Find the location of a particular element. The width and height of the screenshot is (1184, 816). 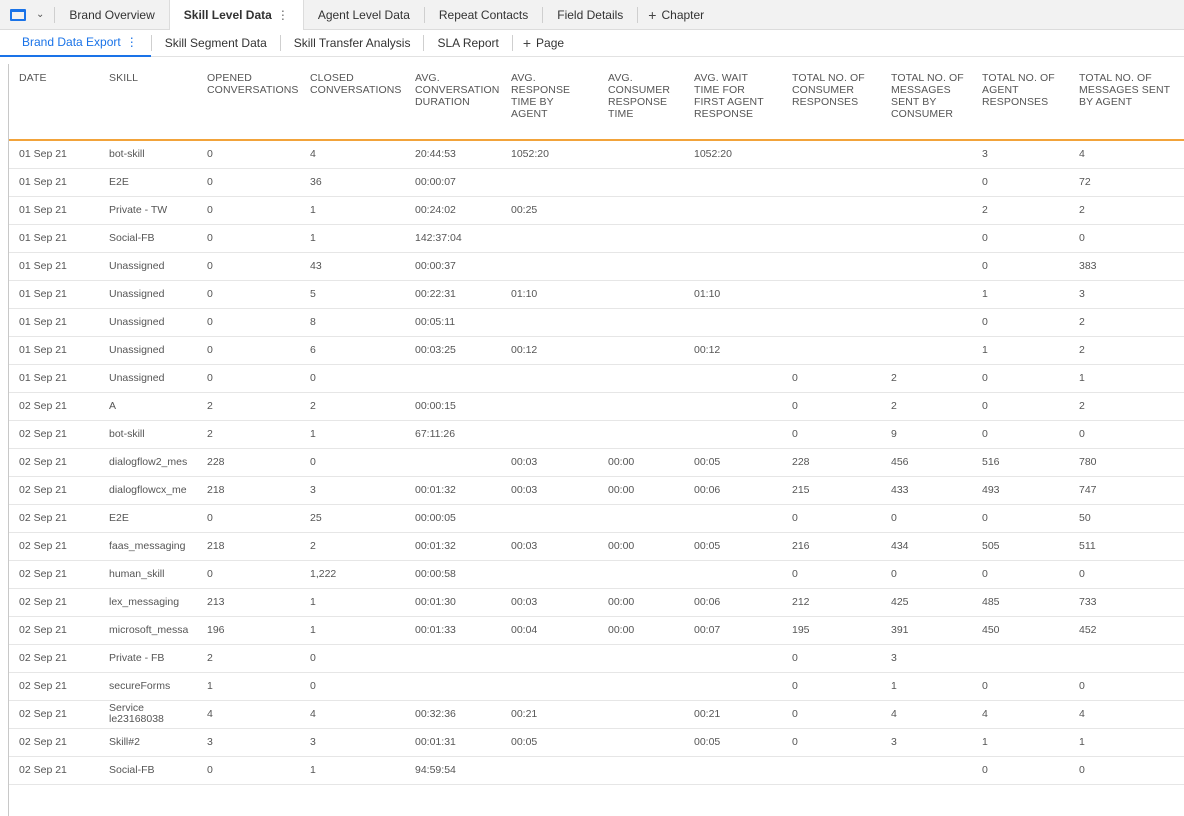

page-tab: Brand Data Export ⋮ is located at coordinates (75, 43).